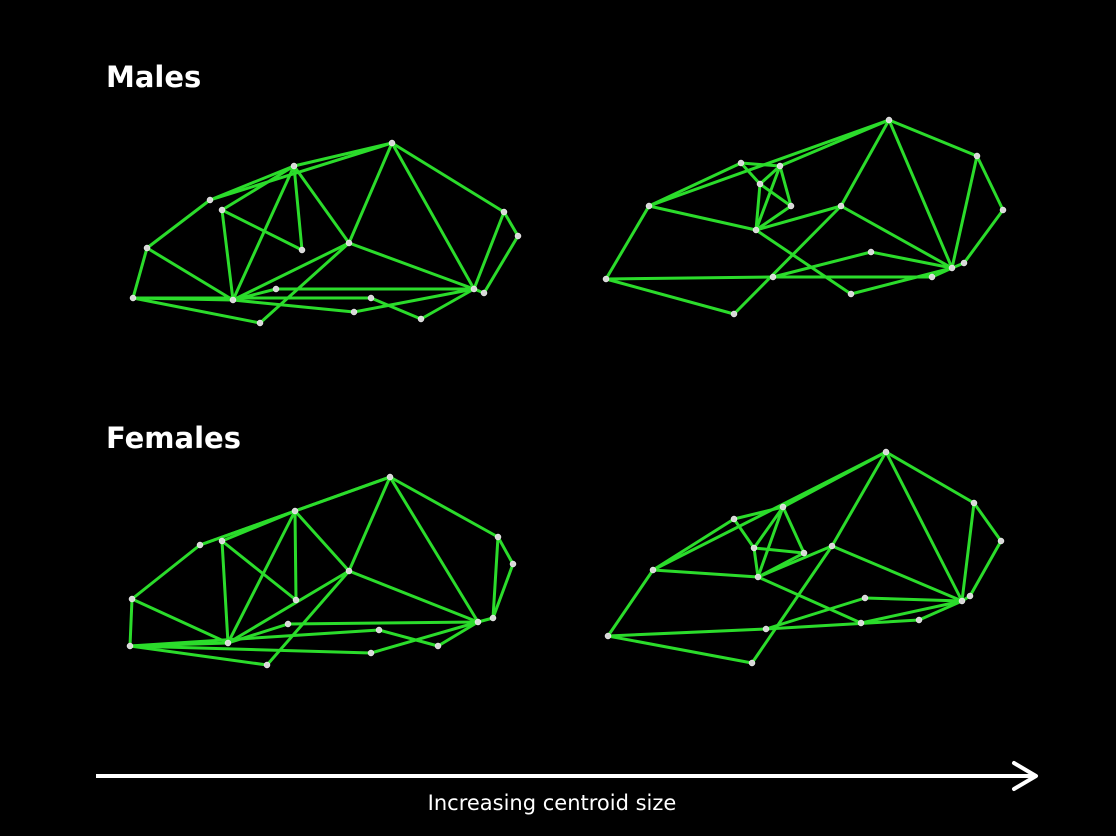 Image resolution: width=1116 pixels, height=836 pixels. What do you see at coordinates (552, 803) in the screenshot?
I see `arrow-label: Increasing centroid size` at bounding box center [552, 803].